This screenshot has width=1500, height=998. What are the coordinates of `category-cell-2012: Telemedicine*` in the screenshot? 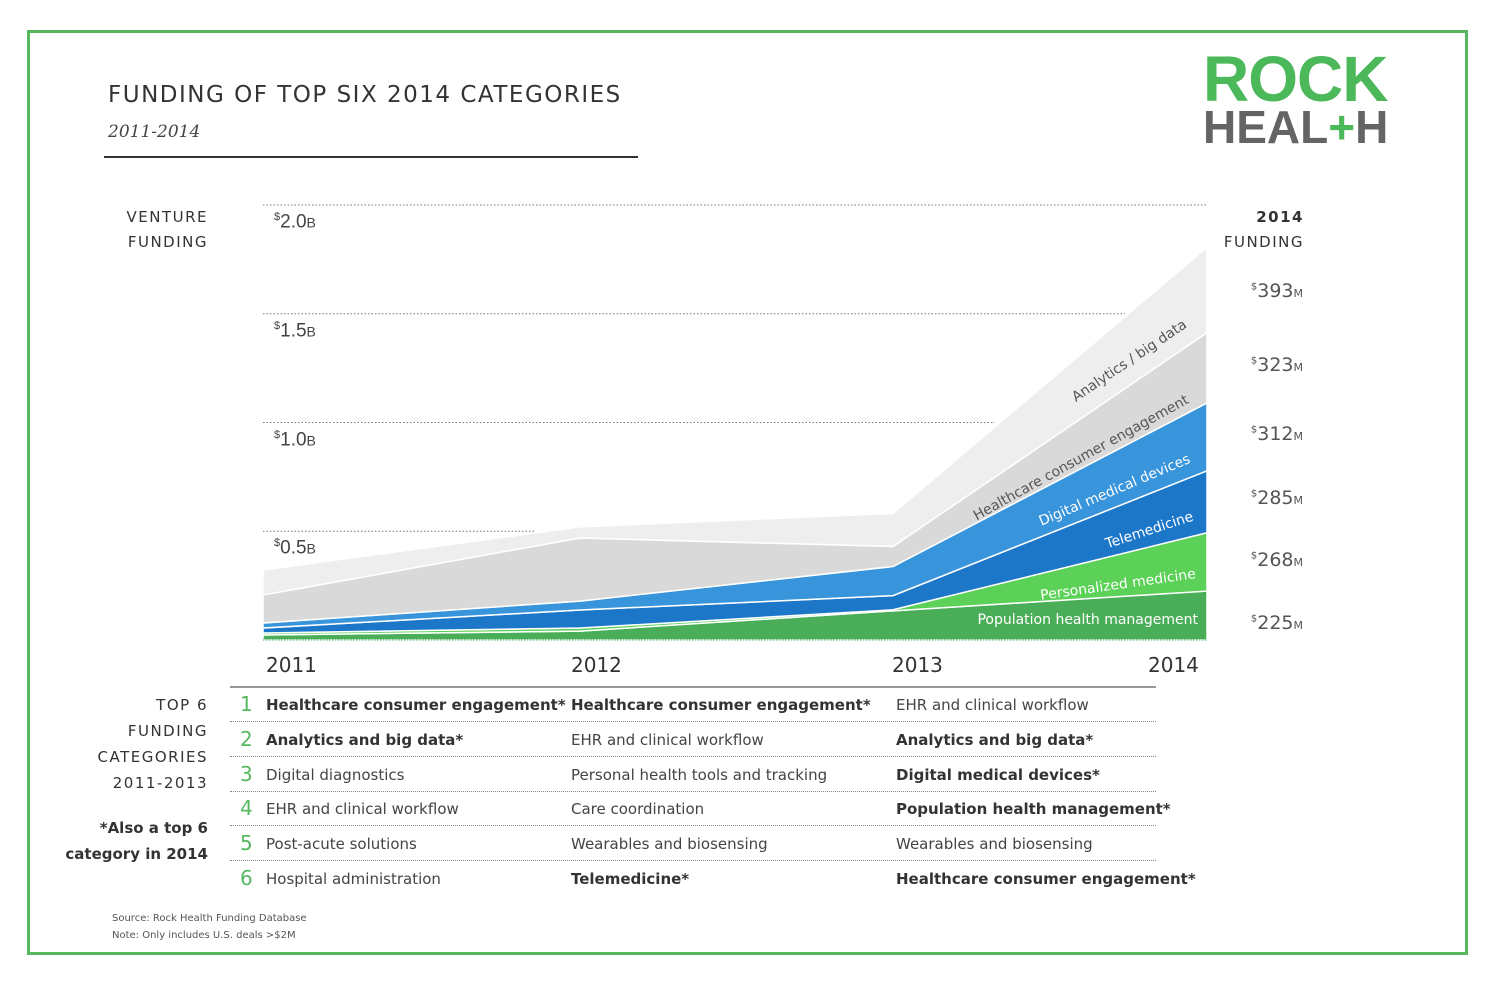 It's located at (630, 879).